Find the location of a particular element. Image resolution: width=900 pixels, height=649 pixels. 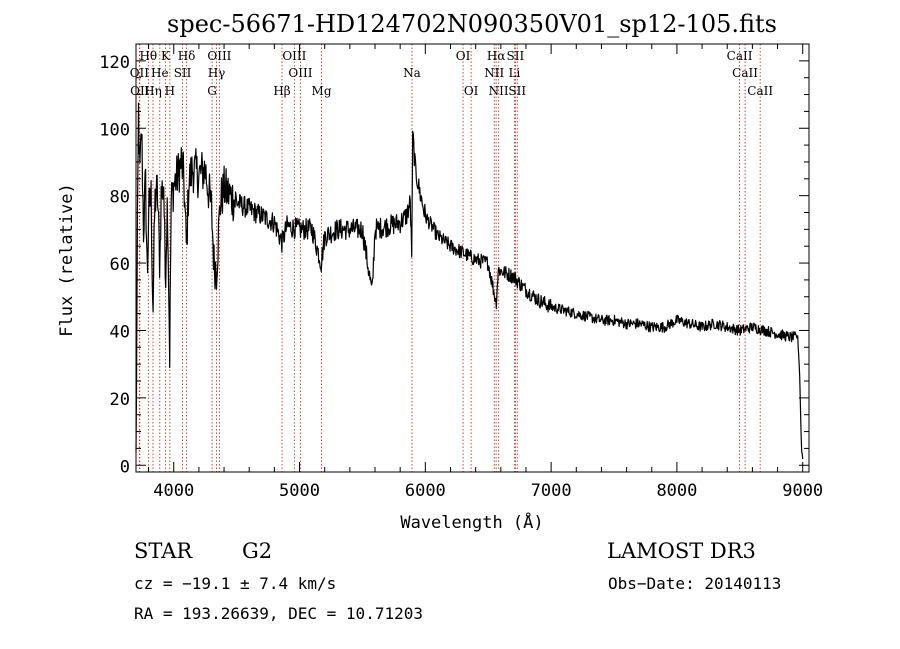

y-tick-label: 100 is located at coordinates (114, 130).